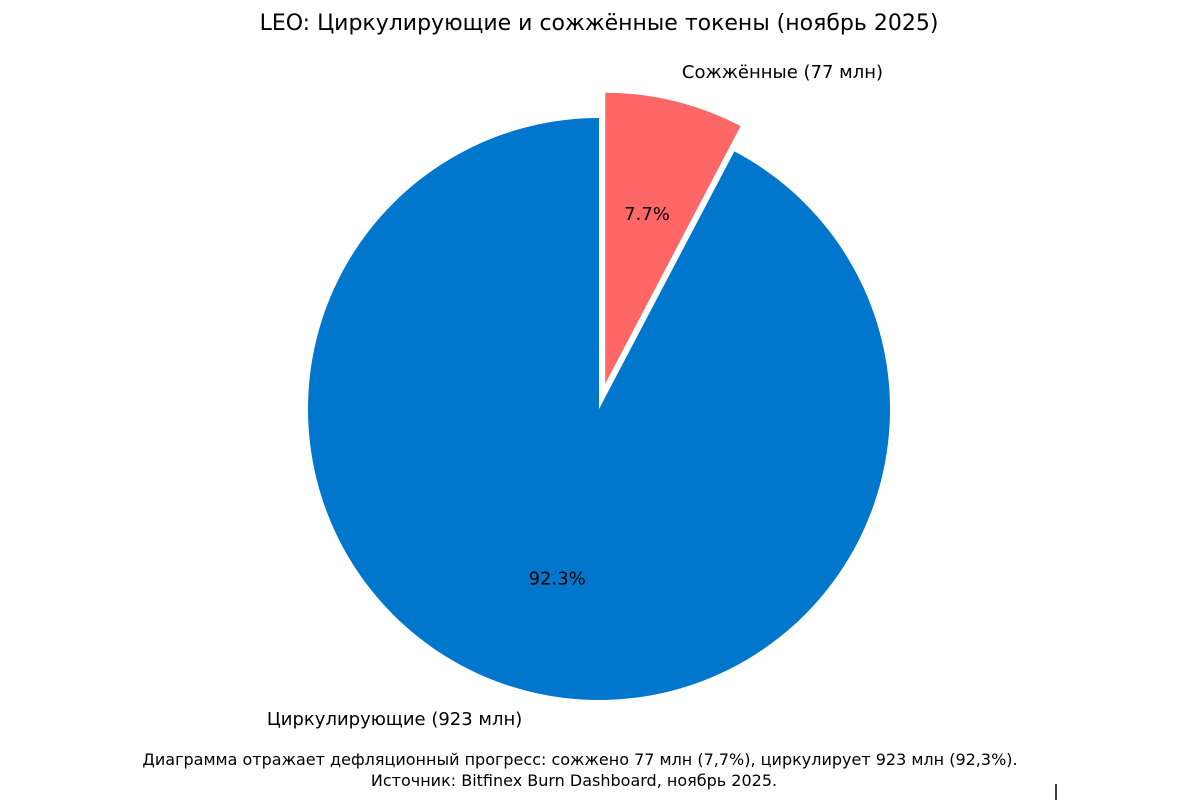 Image resolution: width=1179 pixels, height=800 pixels. Describe the element at coordinates (394, 719) in the screenshot. I see `pie-slice-label-1: Циркулирующие (923 млн)` at that location.